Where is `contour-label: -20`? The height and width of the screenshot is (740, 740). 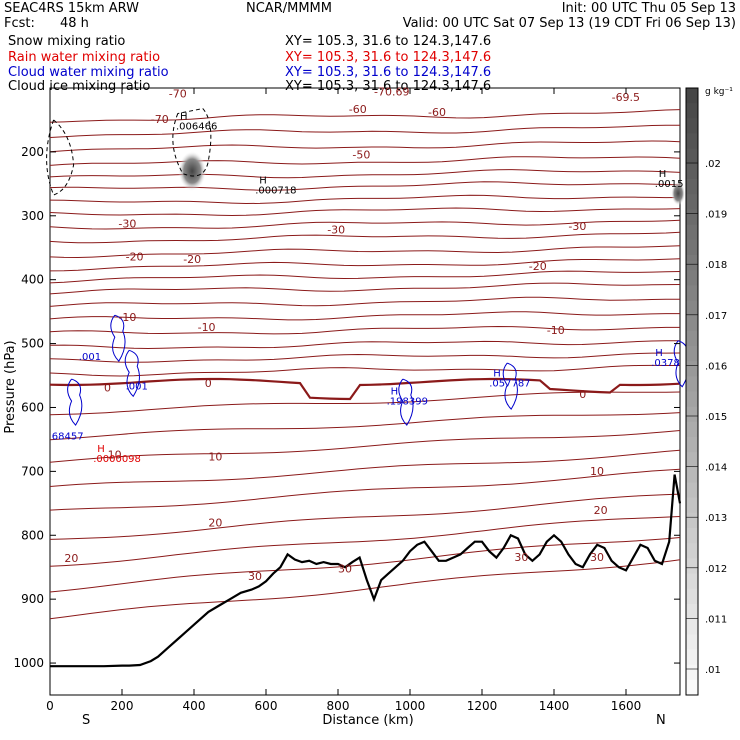
contour-label: -20 is located at coordinates (538, 266).